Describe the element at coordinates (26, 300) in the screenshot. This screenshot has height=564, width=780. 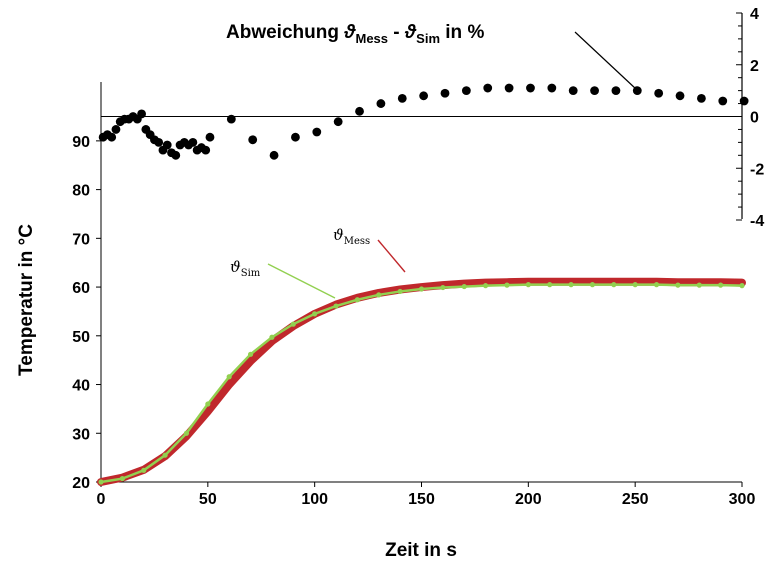
I see `y-axis-title: Temperatur in °C` at that location.